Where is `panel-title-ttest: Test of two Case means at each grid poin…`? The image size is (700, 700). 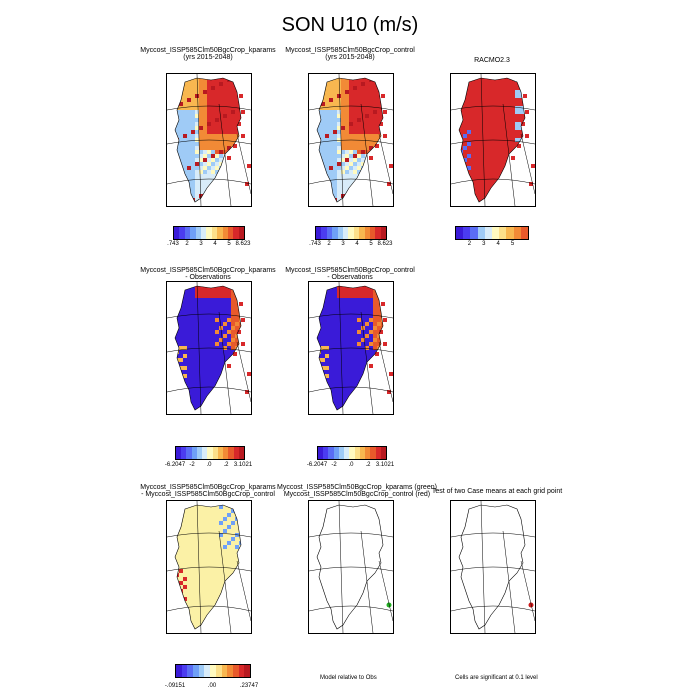
panel-title-ttest: Test of two Case means at each grid poin… is located at coordinates (497, 491).